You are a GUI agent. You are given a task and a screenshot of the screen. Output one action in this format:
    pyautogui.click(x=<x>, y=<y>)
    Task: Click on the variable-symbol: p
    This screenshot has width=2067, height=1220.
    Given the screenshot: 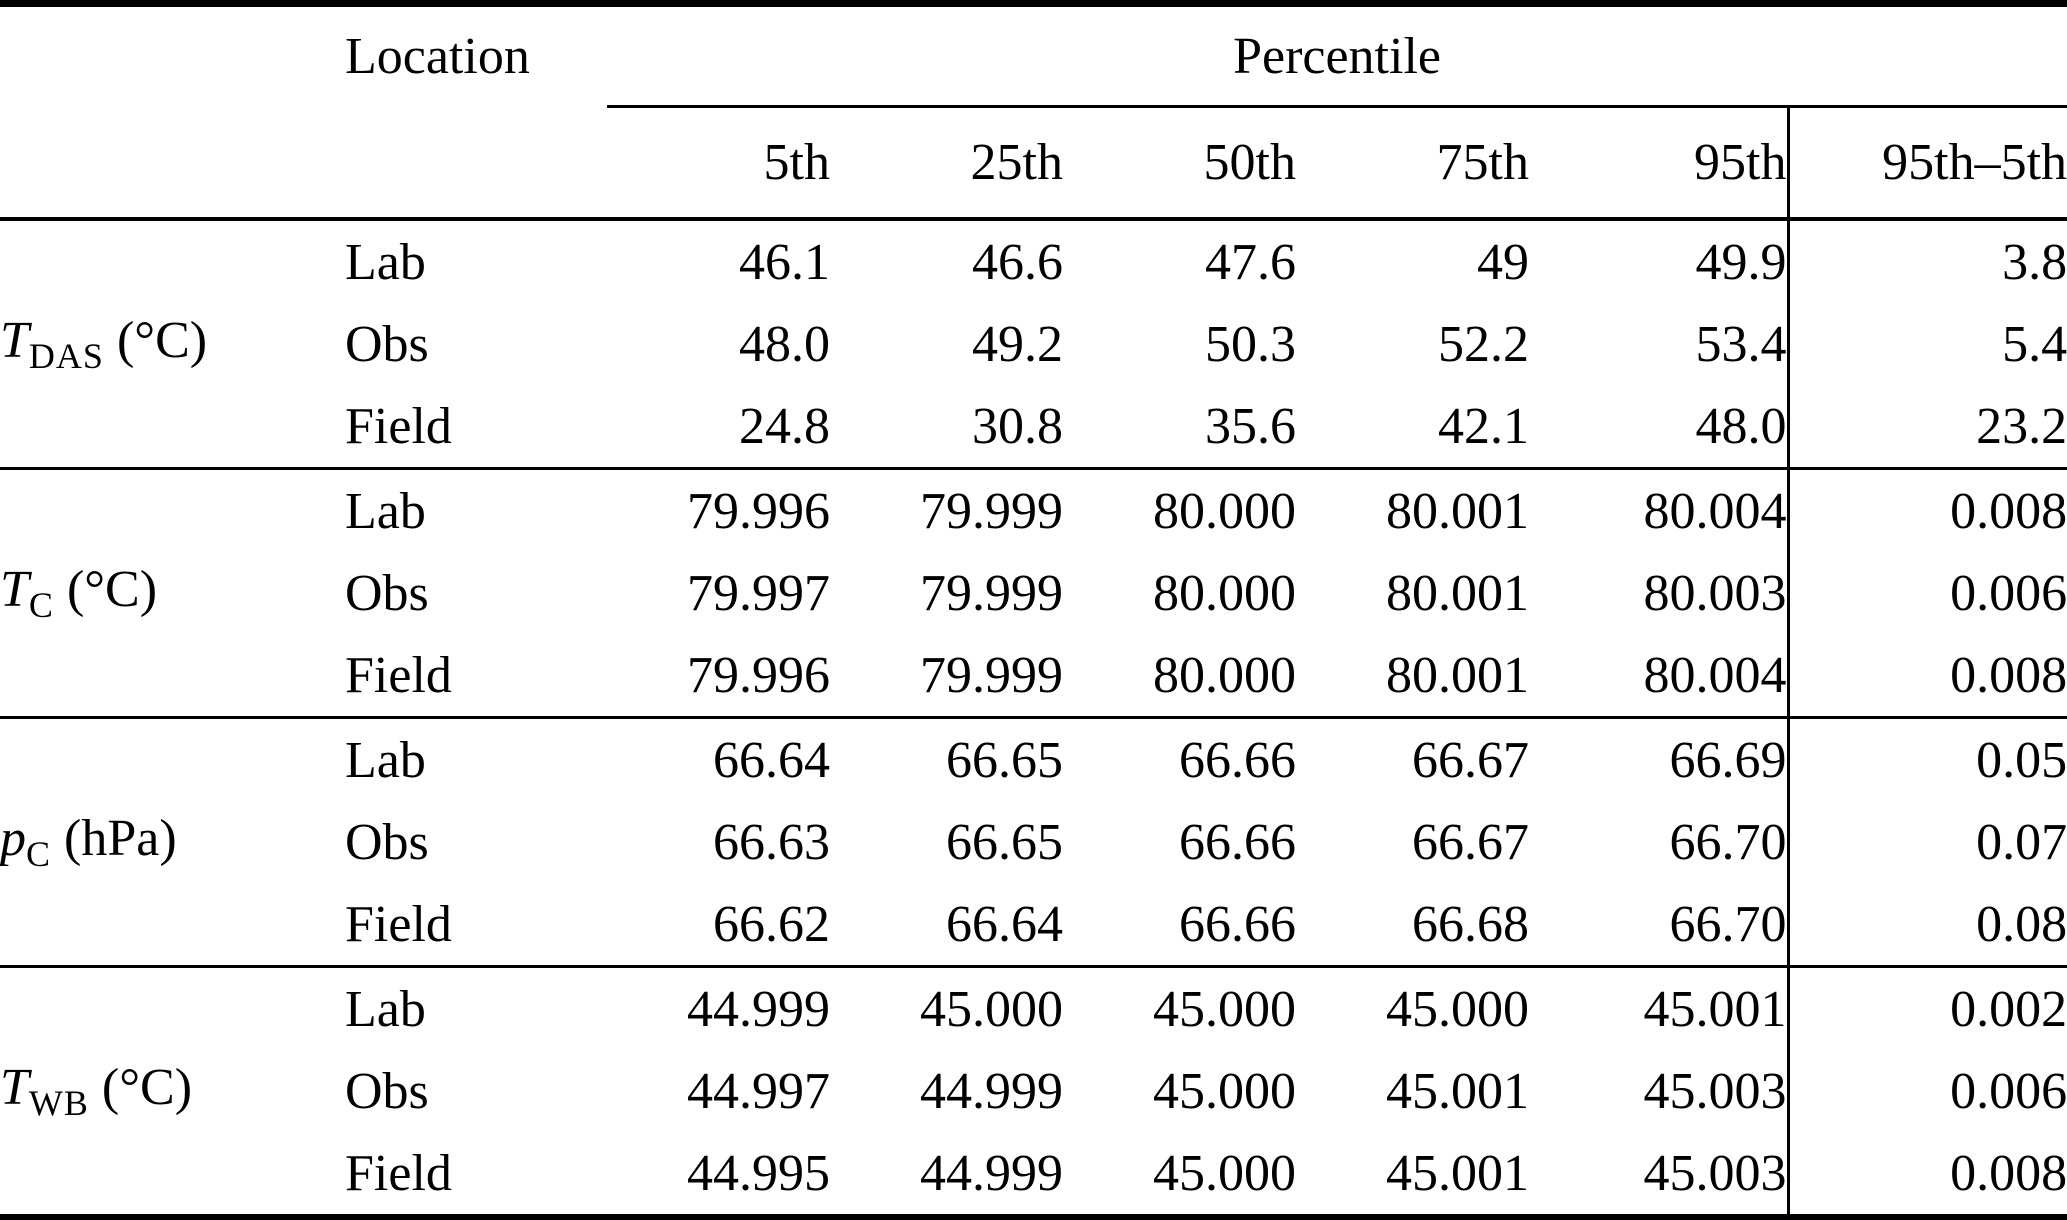 What is the action you would take?
    pyautogui.click(x=13, y=838)
    